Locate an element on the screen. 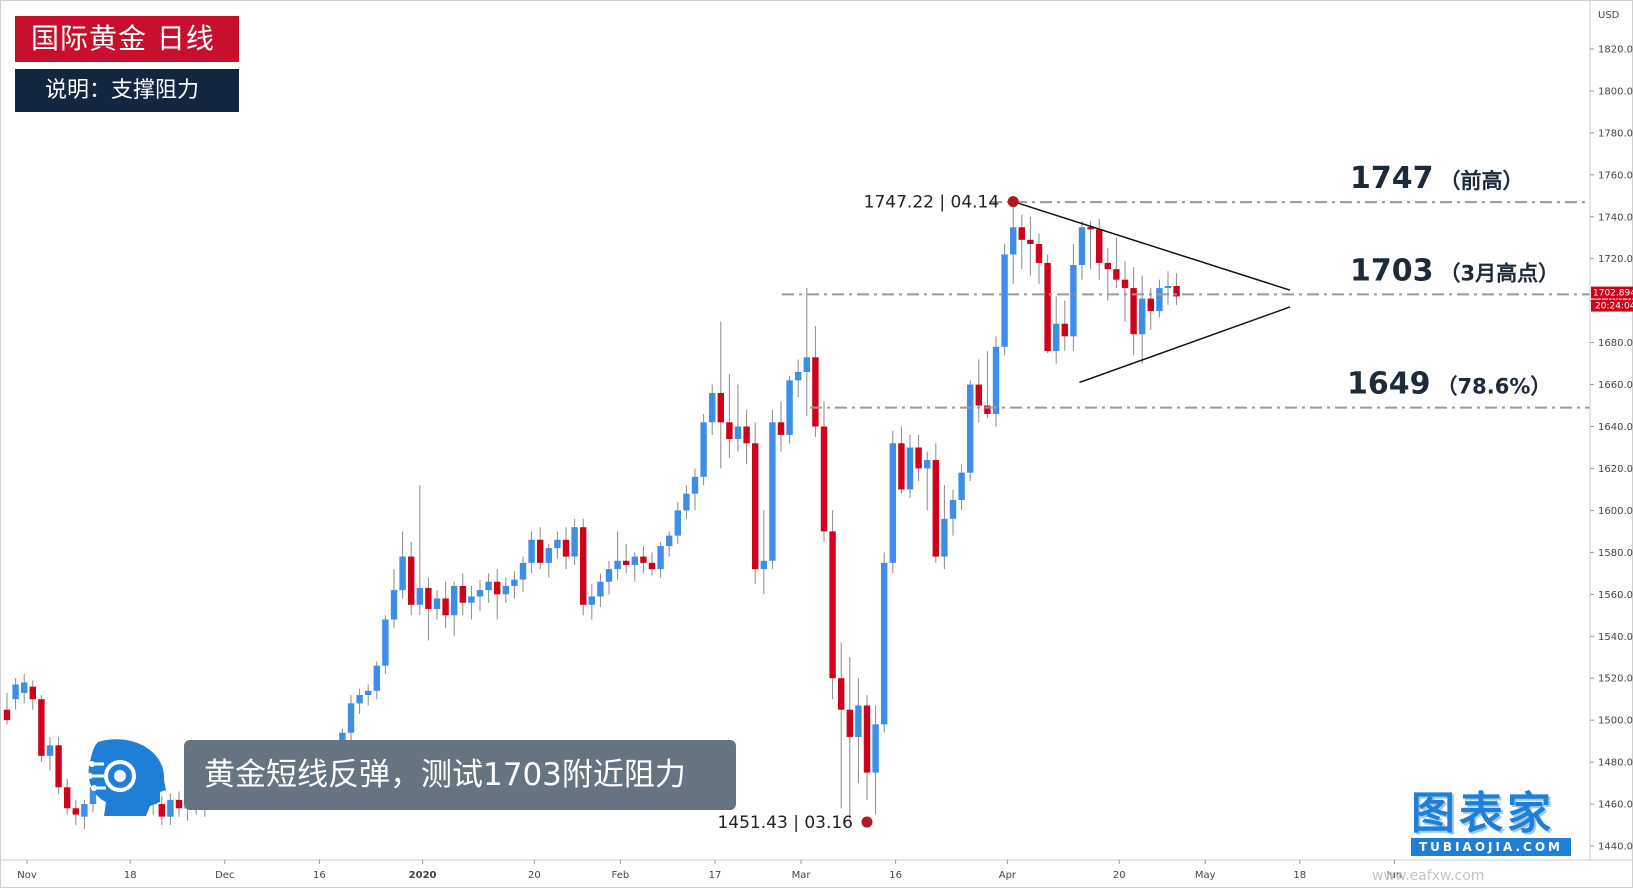  time-tick-label: Apr is located at coordinates (1008, 875).